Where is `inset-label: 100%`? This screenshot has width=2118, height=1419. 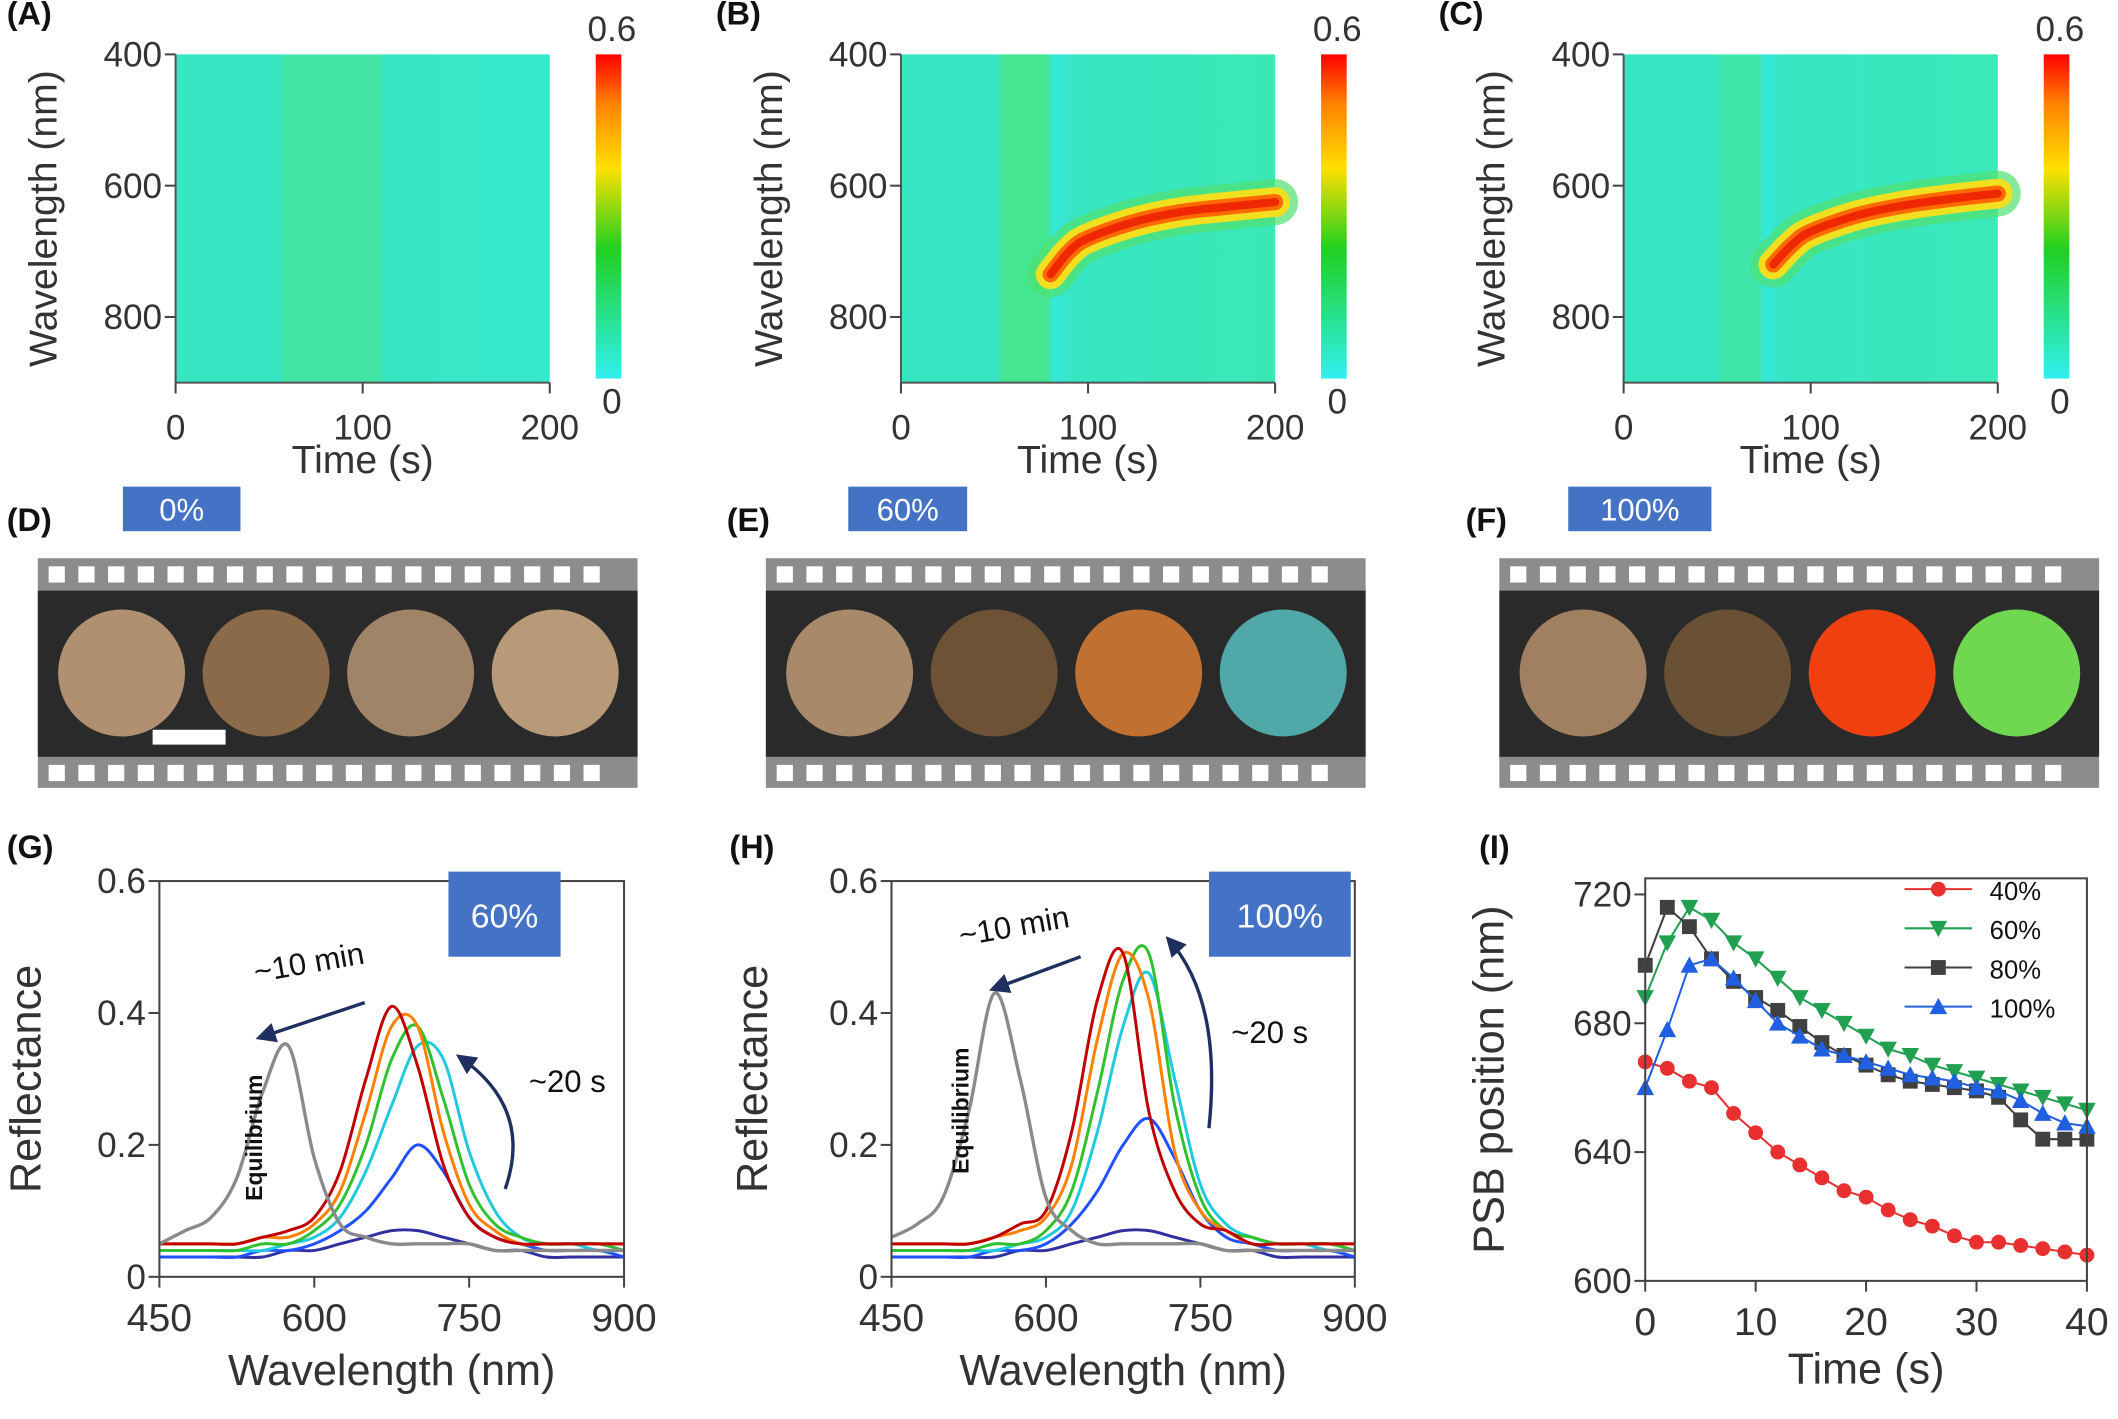 inset-label: 100% is located at coordinates (1280, 917).